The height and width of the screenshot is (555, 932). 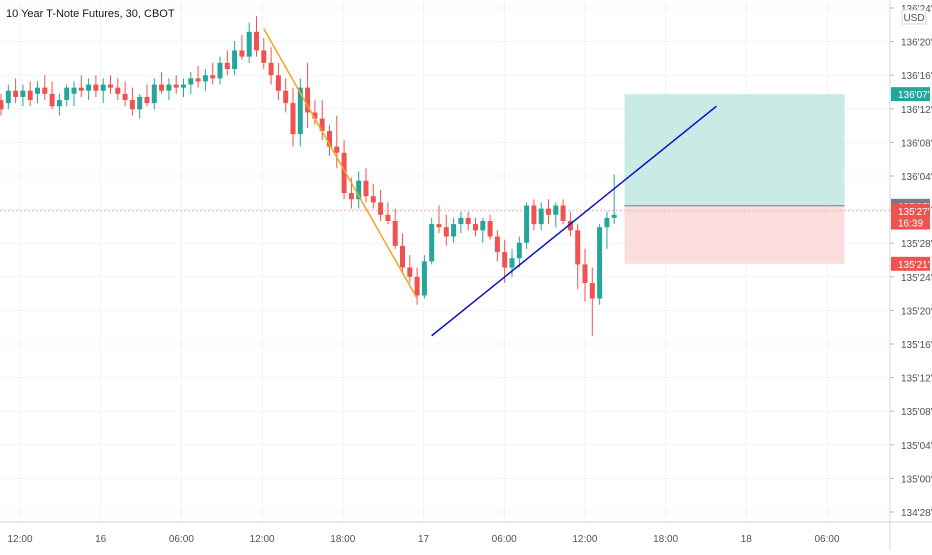 I want to click on down-trendline, so click(x=340, y=163).